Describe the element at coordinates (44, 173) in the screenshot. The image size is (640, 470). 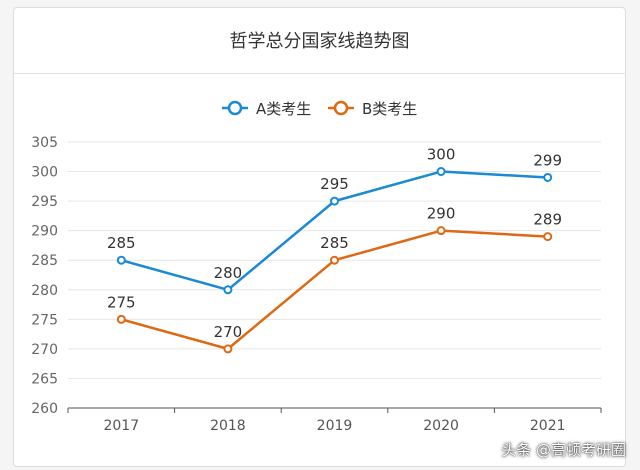
I see `y-tick-label: 300` at that location.